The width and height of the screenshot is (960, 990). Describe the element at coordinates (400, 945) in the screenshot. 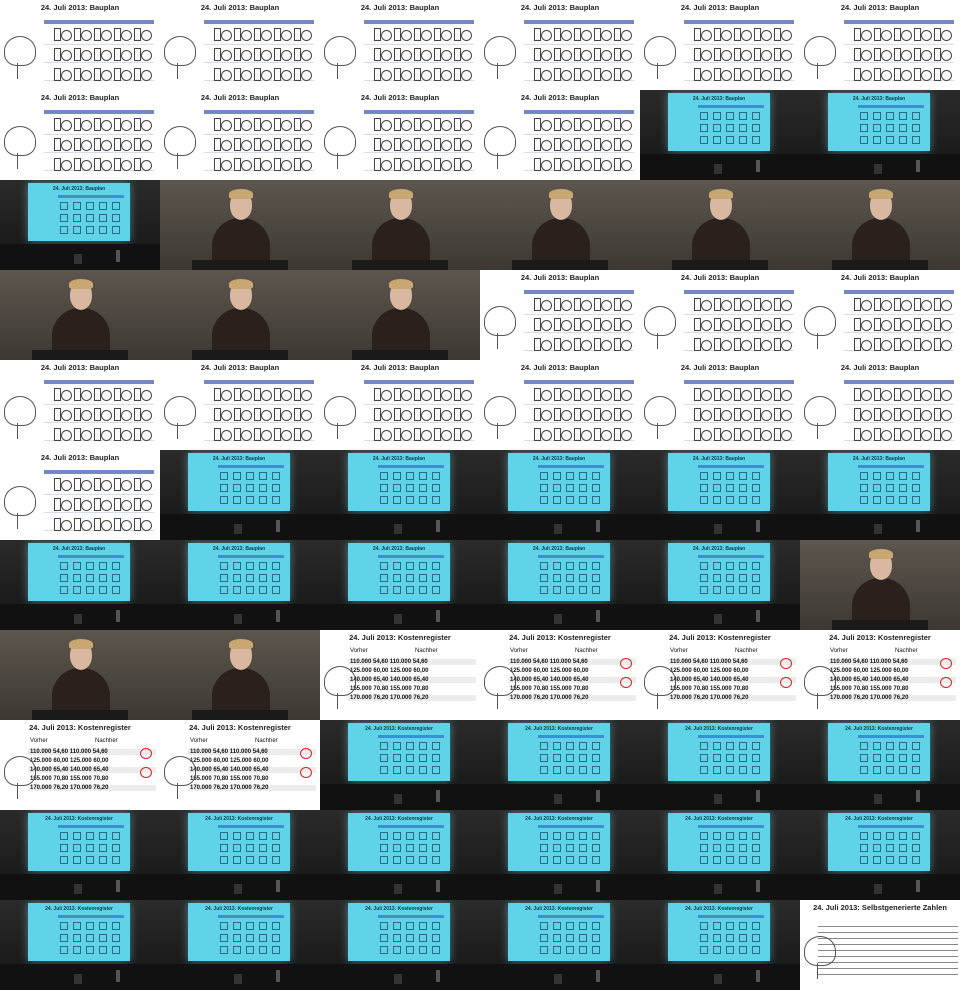

I see `video-frame-thumbnail: 24. Juli 2013: Kostenregister` at that location.